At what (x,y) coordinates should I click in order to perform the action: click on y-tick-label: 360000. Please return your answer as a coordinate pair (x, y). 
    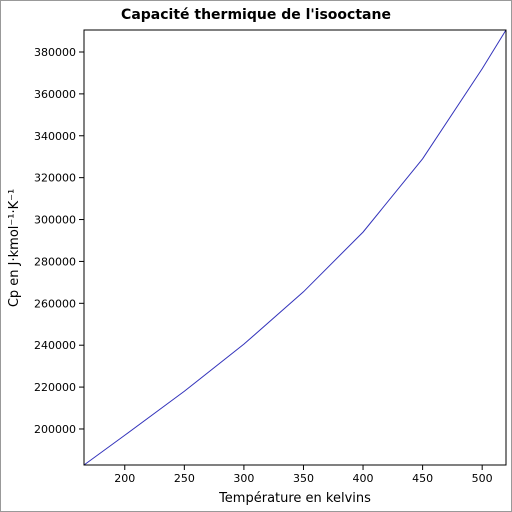
    Looking at the image, I should click on (55, 94).